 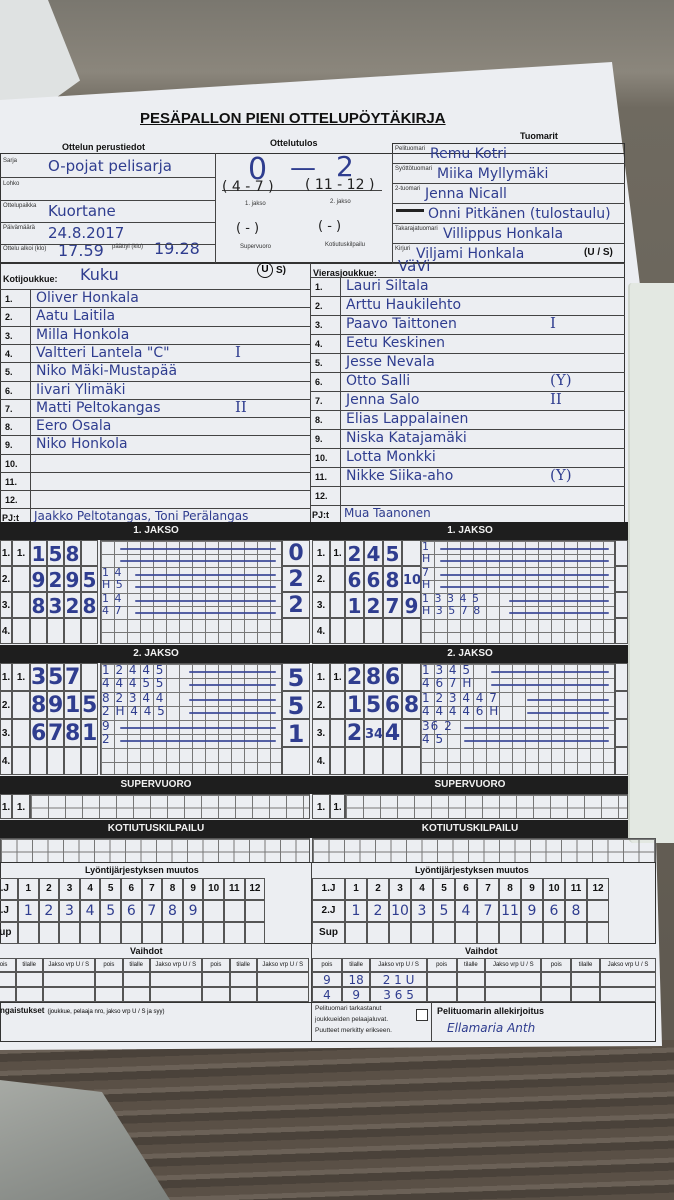 I want to click on hitter-cell: 8, so click(x=373, y=677).